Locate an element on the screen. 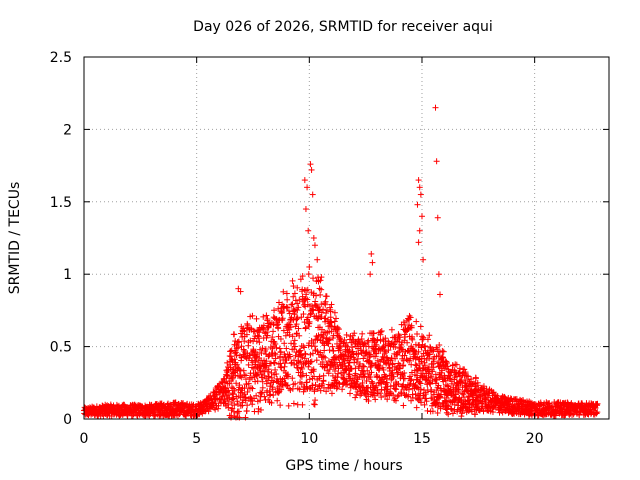 The width and height of the screenshot is (640, 480). x-tick-label: 0 is located at coordinates (84, 439).